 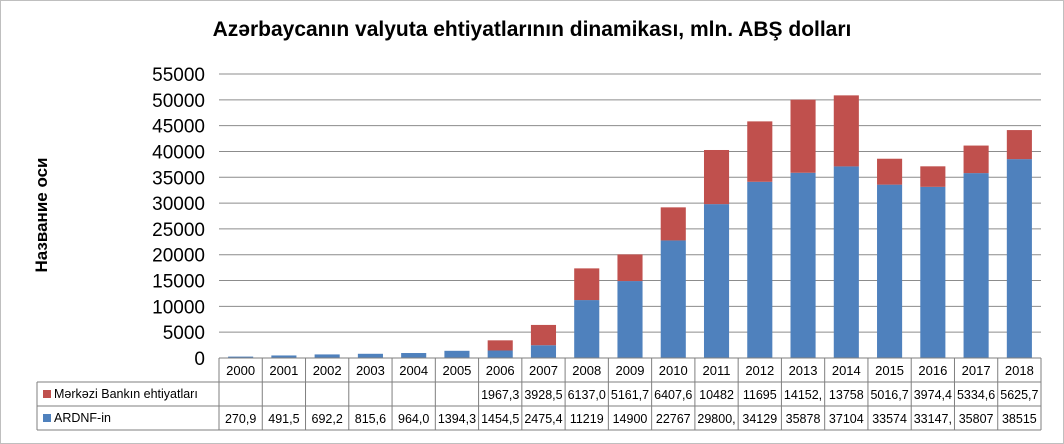 I want to click on data-label: 11695, so click(x=760, y=395).